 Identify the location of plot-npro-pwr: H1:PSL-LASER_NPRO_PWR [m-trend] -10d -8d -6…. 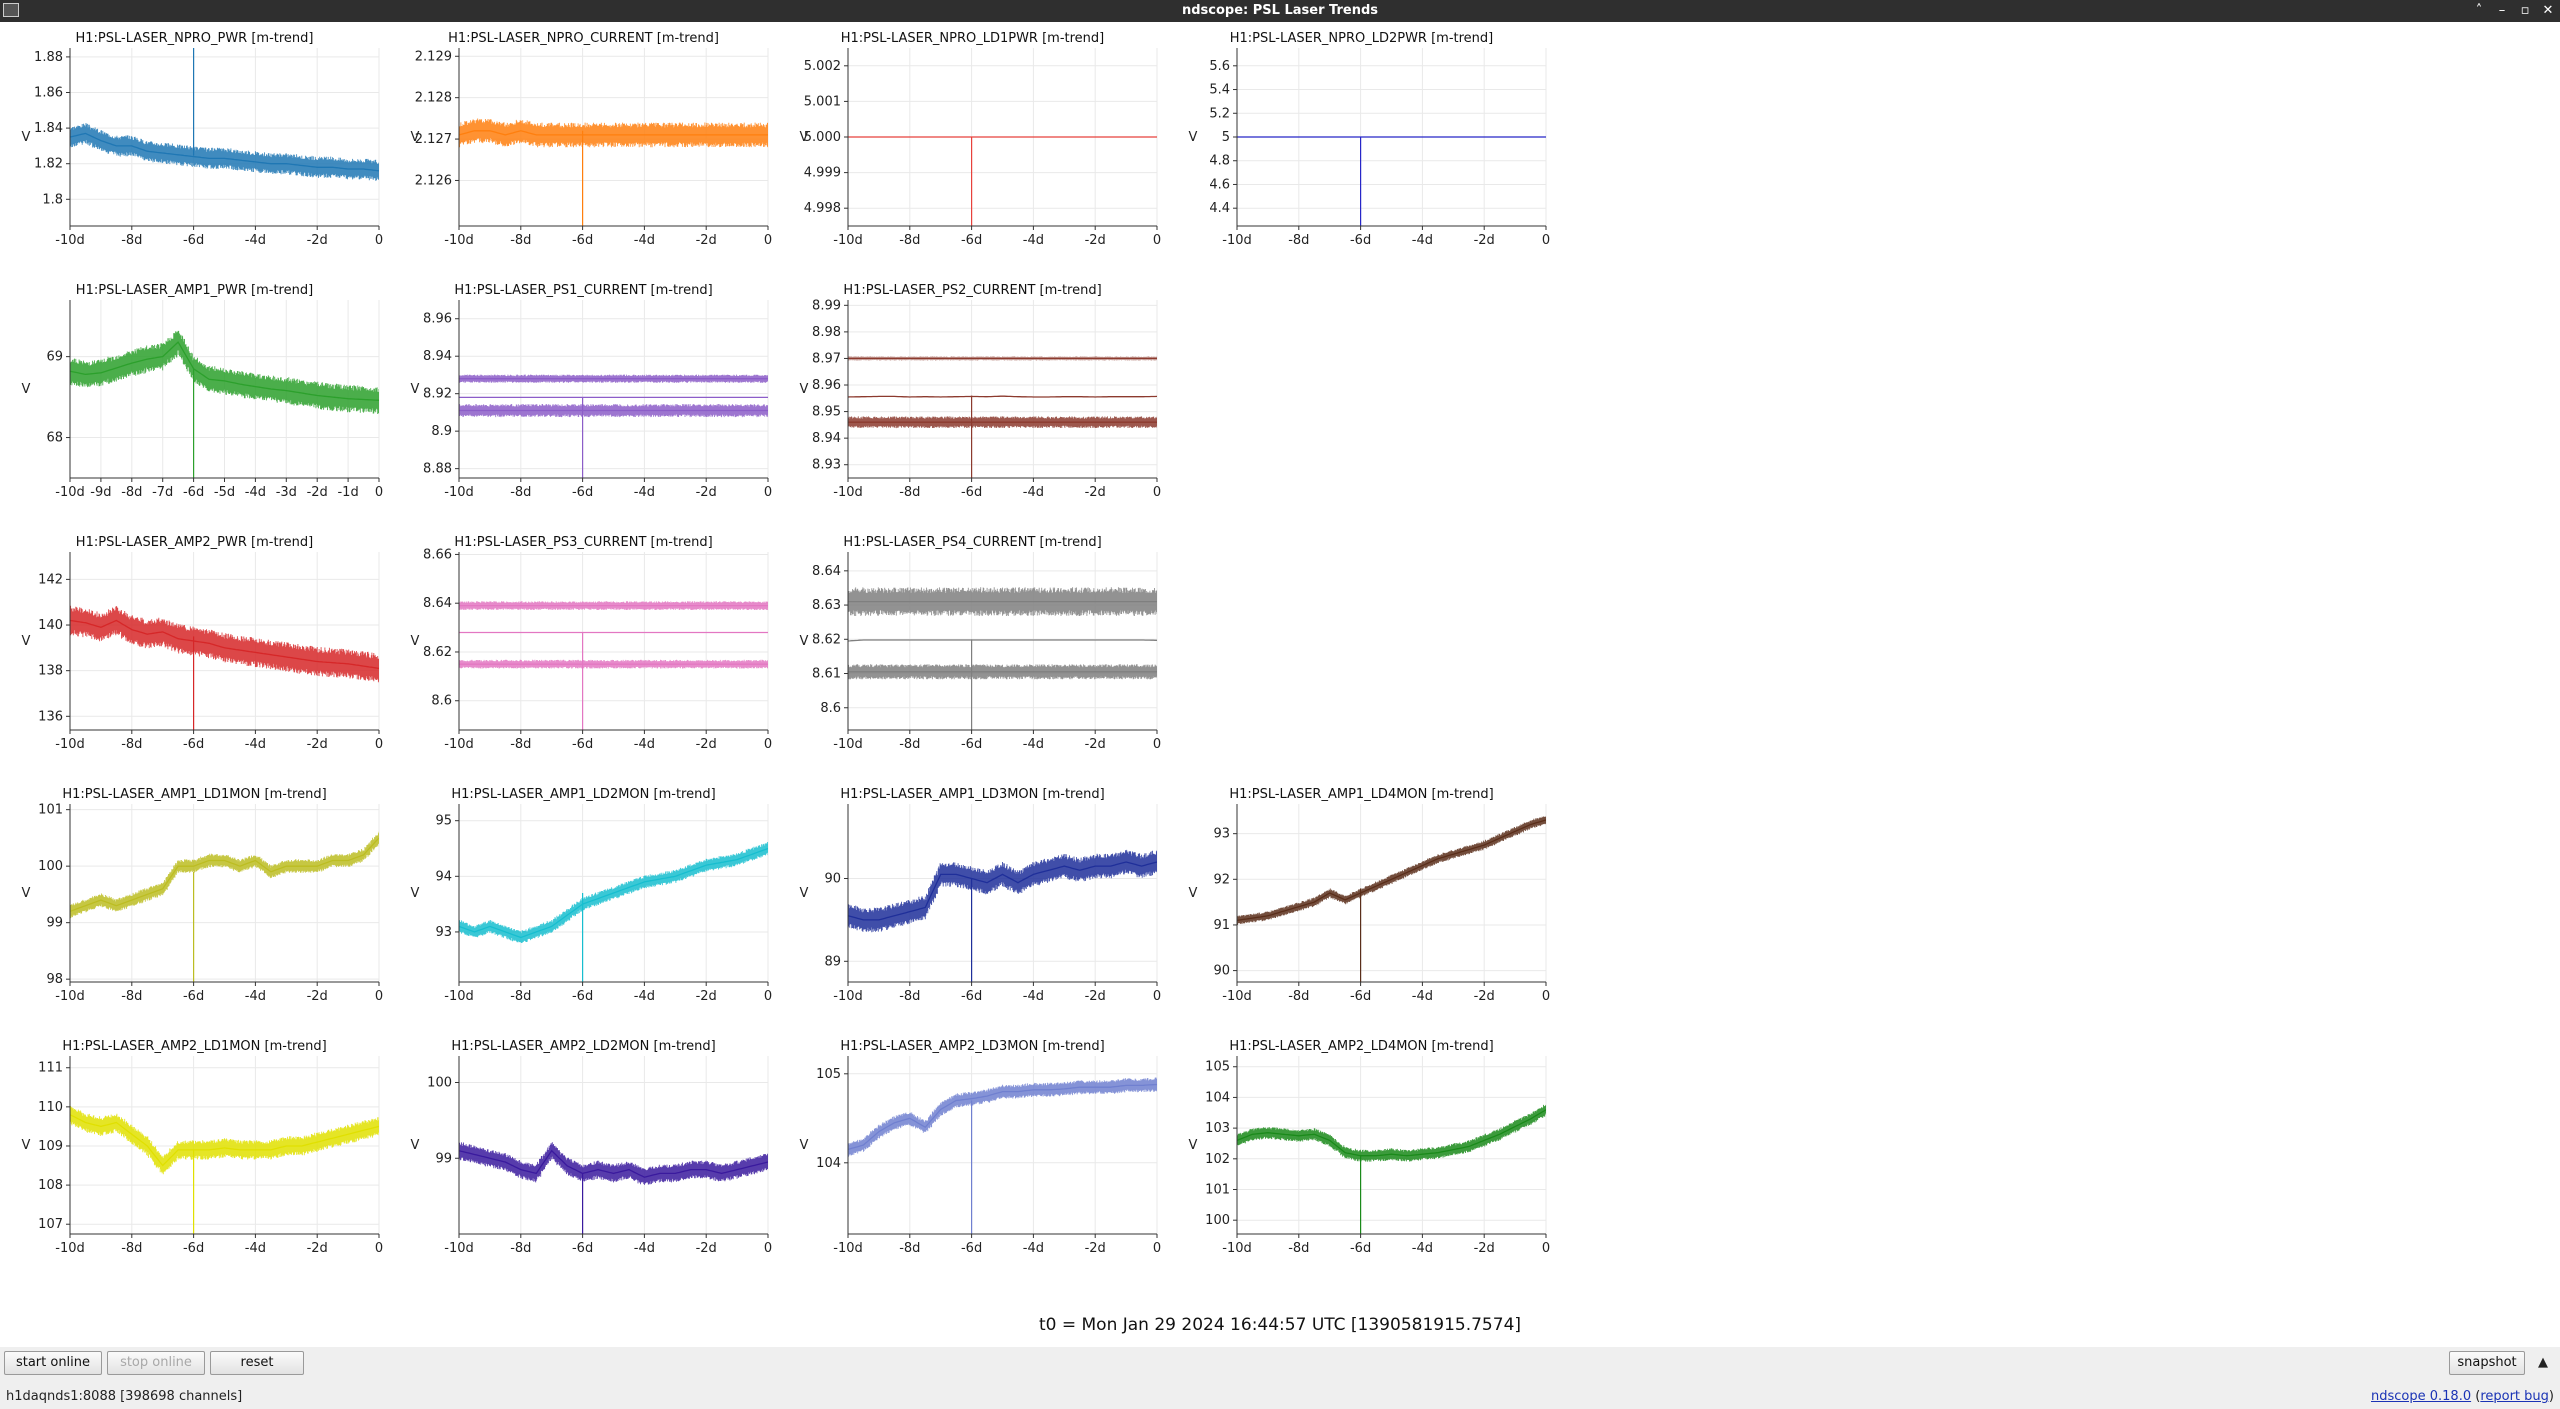
(194, 148).